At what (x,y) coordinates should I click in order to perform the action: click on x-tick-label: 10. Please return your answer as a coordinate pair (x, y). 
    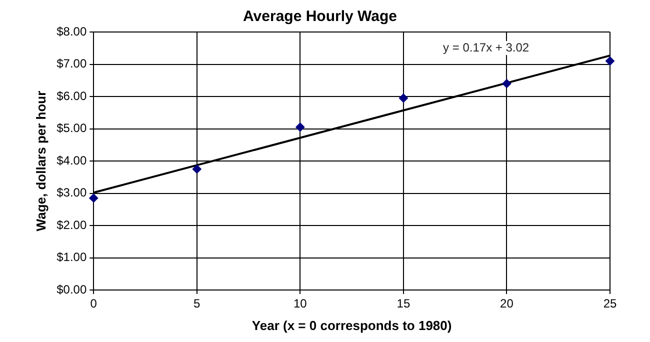
    Looking at the image, I should click on (301, 303).